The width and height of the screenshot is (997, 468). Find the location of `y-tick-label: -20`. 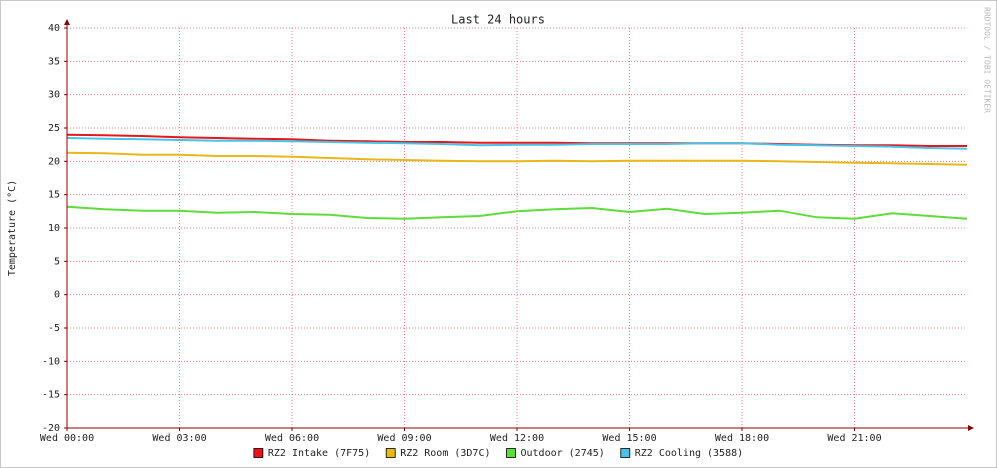

y-tick-label: -20 is located at coordinates (51, 428).